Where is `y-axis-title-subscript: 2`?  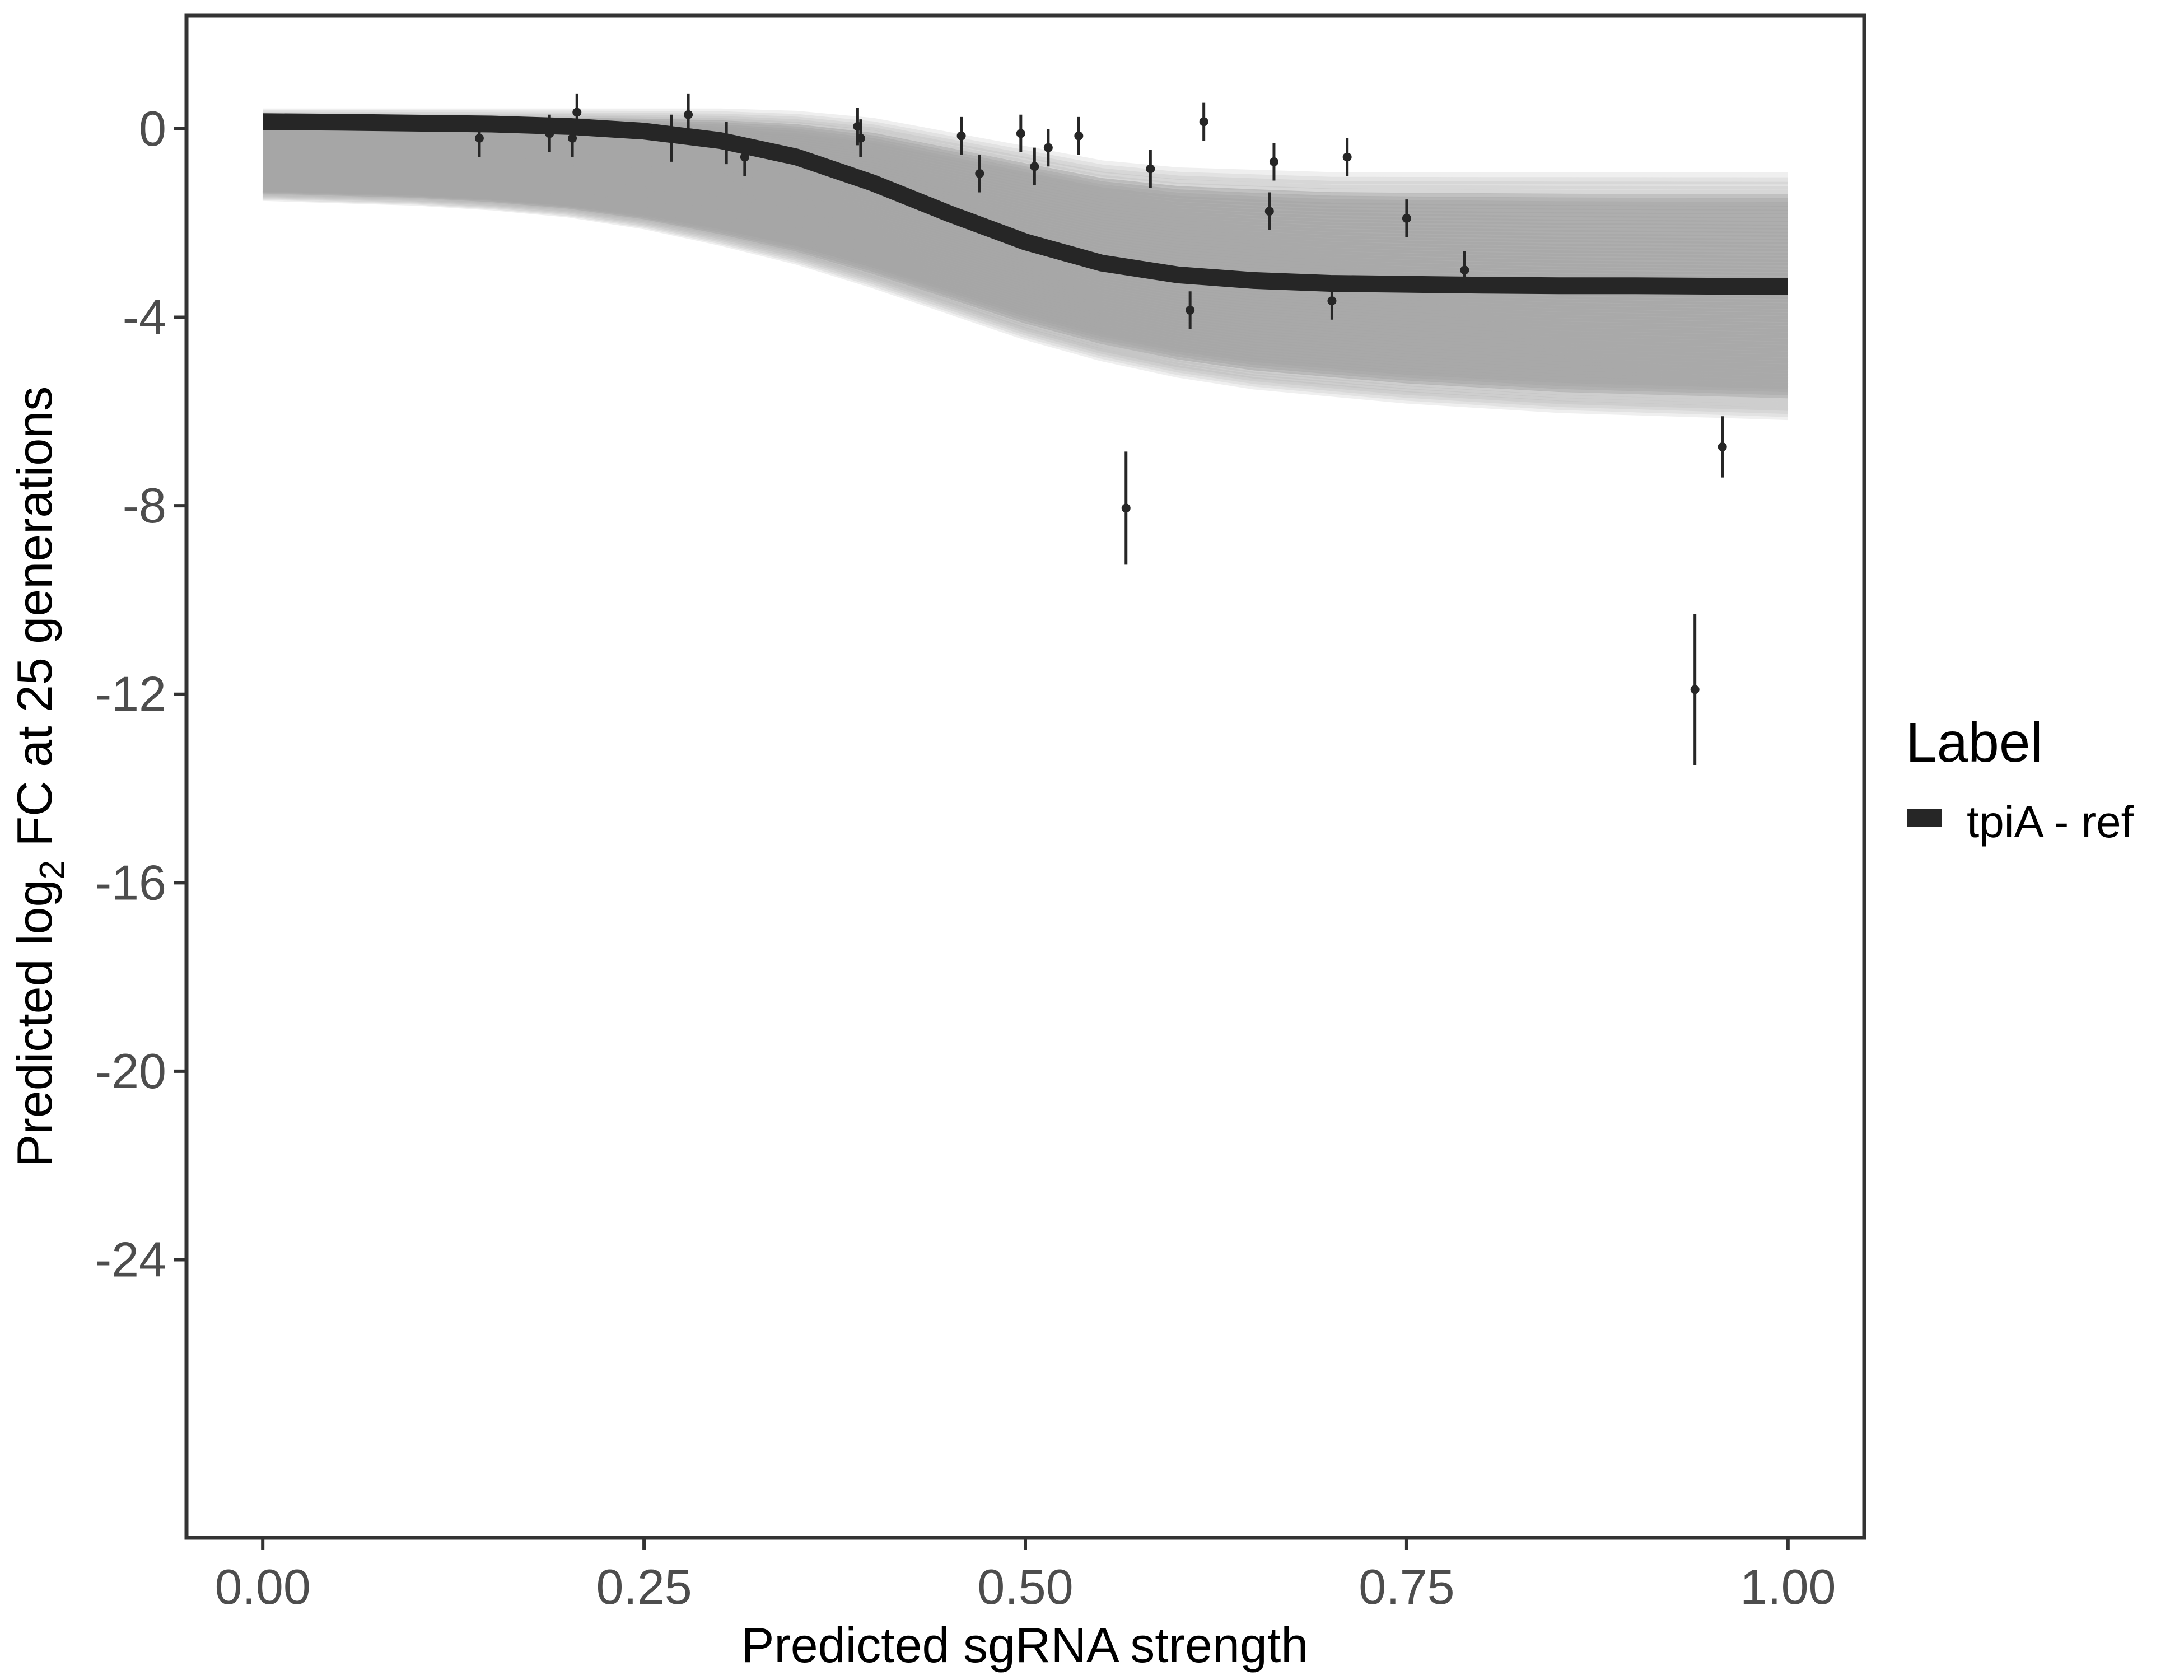
y-axis-title-subscript: 2 is located at coordinates (53, 870).